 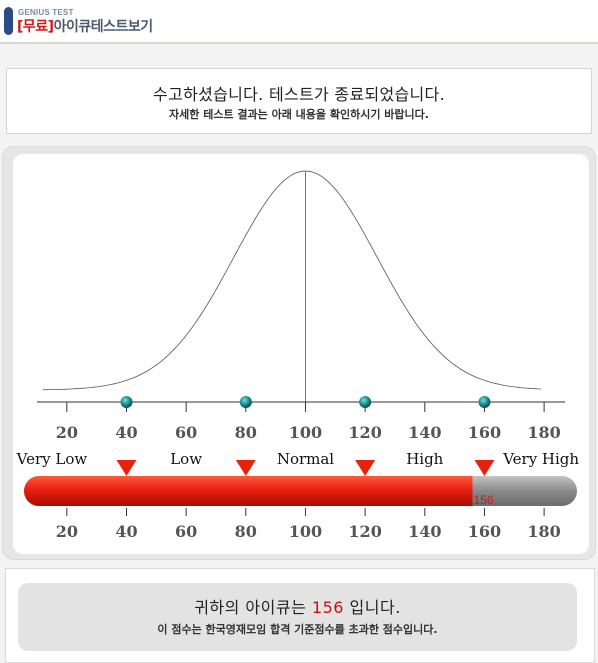 What do you see at coordinates (67, 531) in the screenshot?
I see `bottom-tick-label: 20` at bounding box center [67, 531].